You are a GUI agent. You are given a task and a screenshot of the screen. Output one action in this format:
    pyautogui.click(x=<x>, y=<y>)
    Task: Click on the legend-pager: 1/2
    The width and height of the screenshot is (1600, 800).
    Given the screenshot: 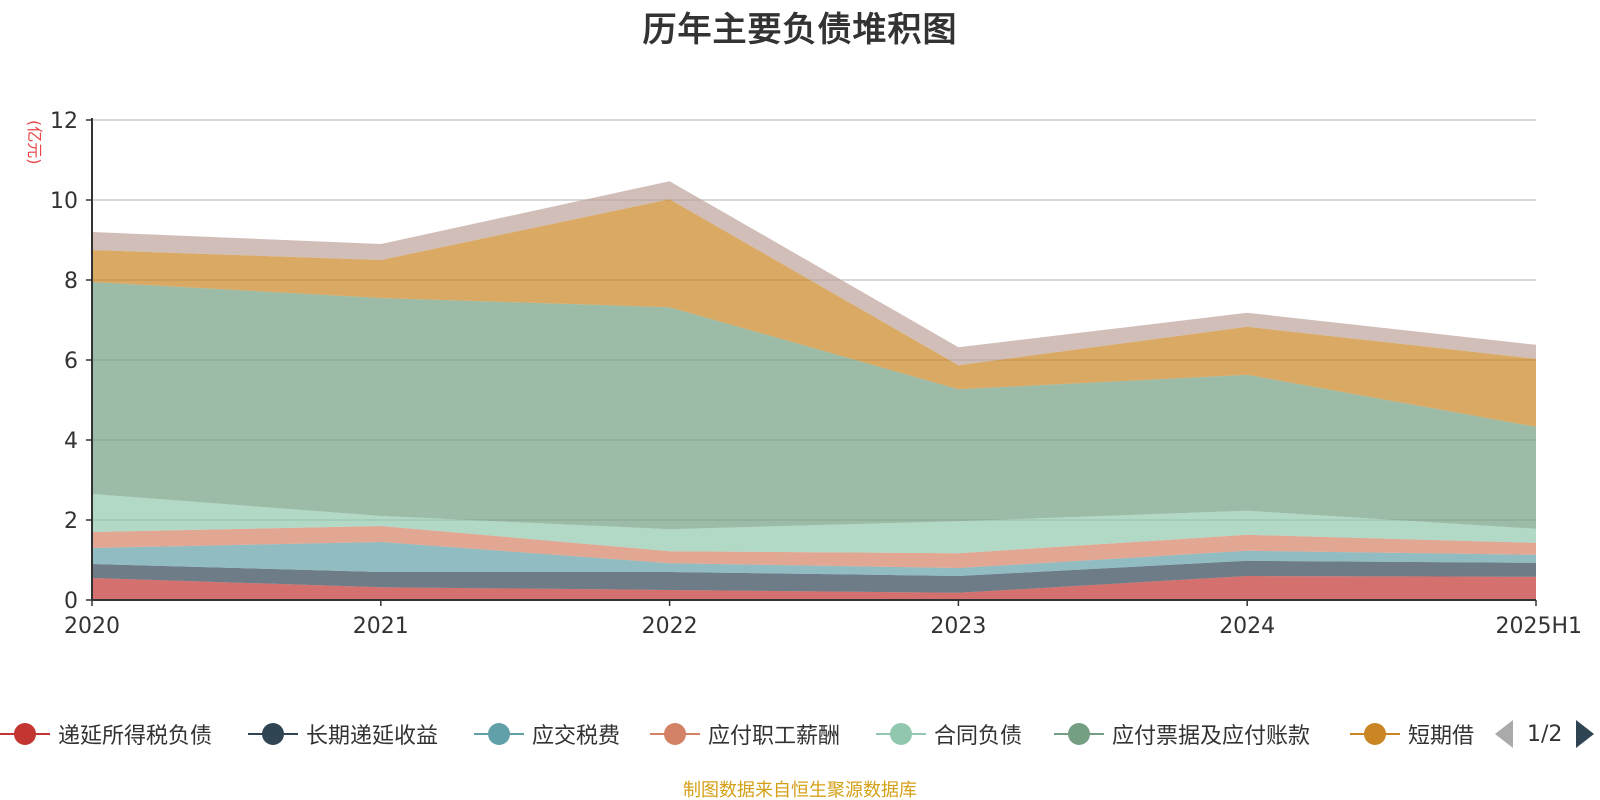 What is the action you would take?
    pyautogui.click(x=1545, y=734)
    